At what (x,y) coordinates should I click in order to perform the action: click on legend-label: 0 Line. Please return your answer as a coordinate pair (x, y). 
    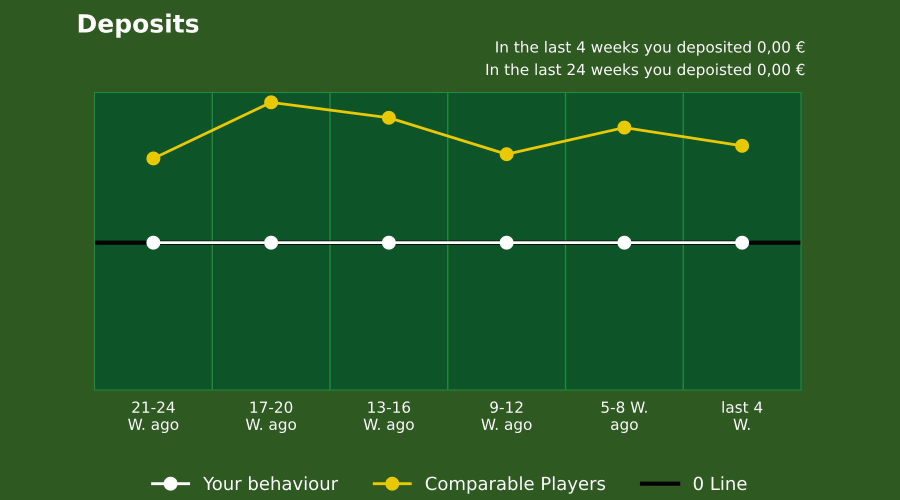
    Looking at the image, I should click on (720, 483).